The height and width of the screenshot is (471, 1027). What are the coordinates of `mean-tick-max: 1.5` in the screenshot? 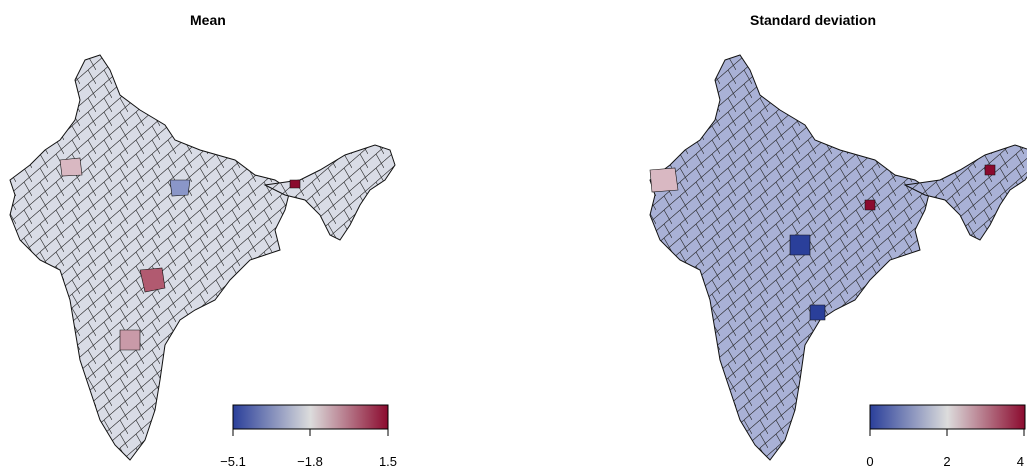 It's located at (388, 461).